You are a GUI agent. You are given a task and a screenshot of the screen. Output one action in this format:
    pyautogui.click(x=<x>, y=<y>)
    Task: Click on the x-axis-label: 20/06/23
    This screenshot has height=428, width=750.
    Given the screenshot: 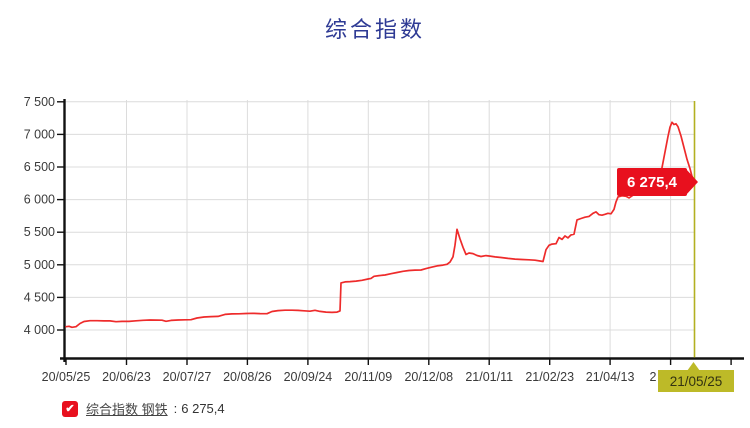 What is the action you would take?
    pyautogui.click(x=126, y=377)
    